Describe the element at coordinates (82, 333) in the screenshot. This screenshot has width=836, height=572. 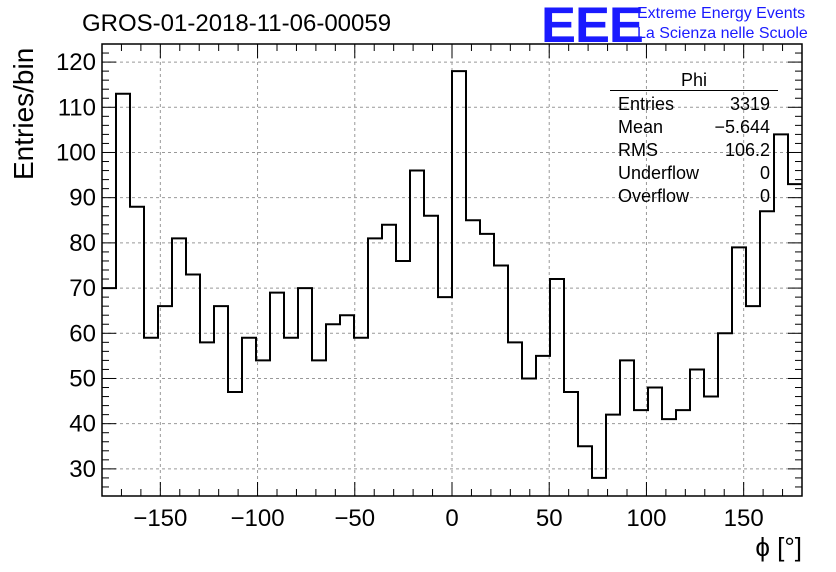
I see `y-tick-label: 60` at that location.